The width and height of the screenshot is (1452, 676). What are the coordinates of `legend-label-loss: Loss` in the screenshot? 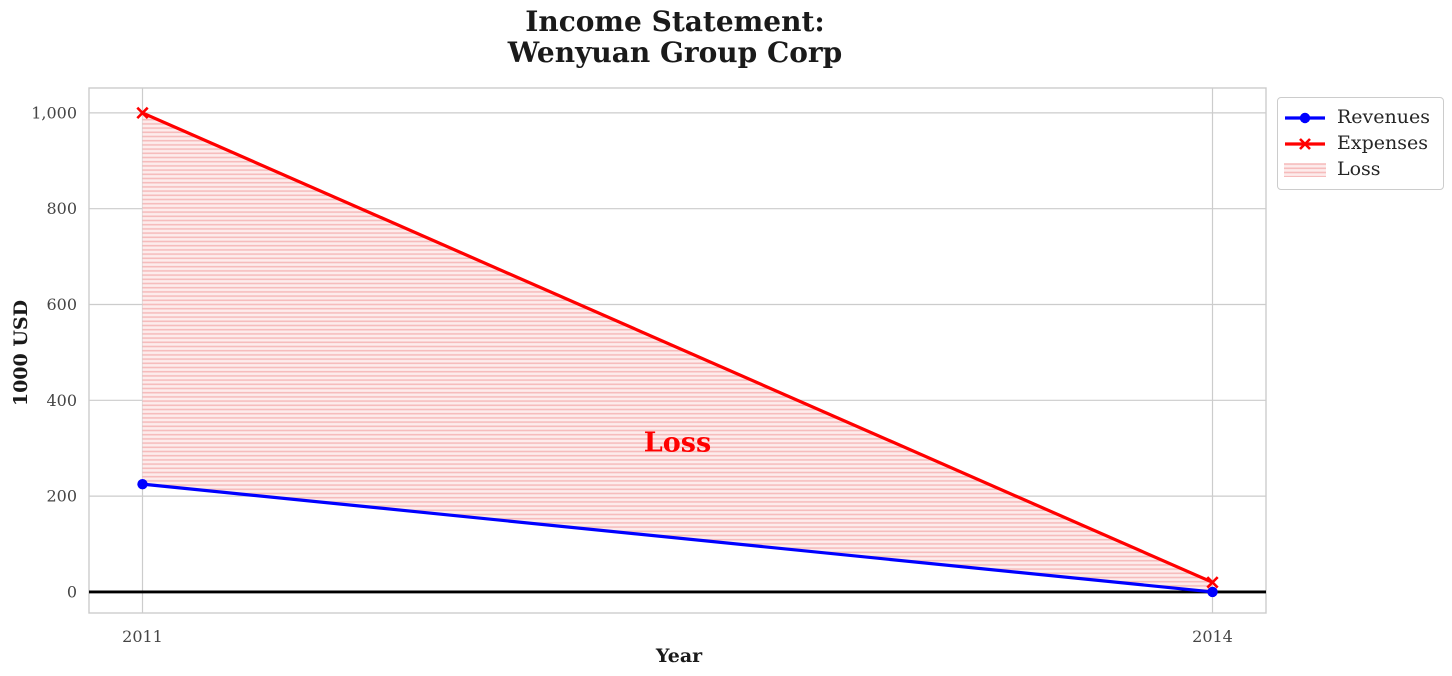 It's located at (1359, 169).